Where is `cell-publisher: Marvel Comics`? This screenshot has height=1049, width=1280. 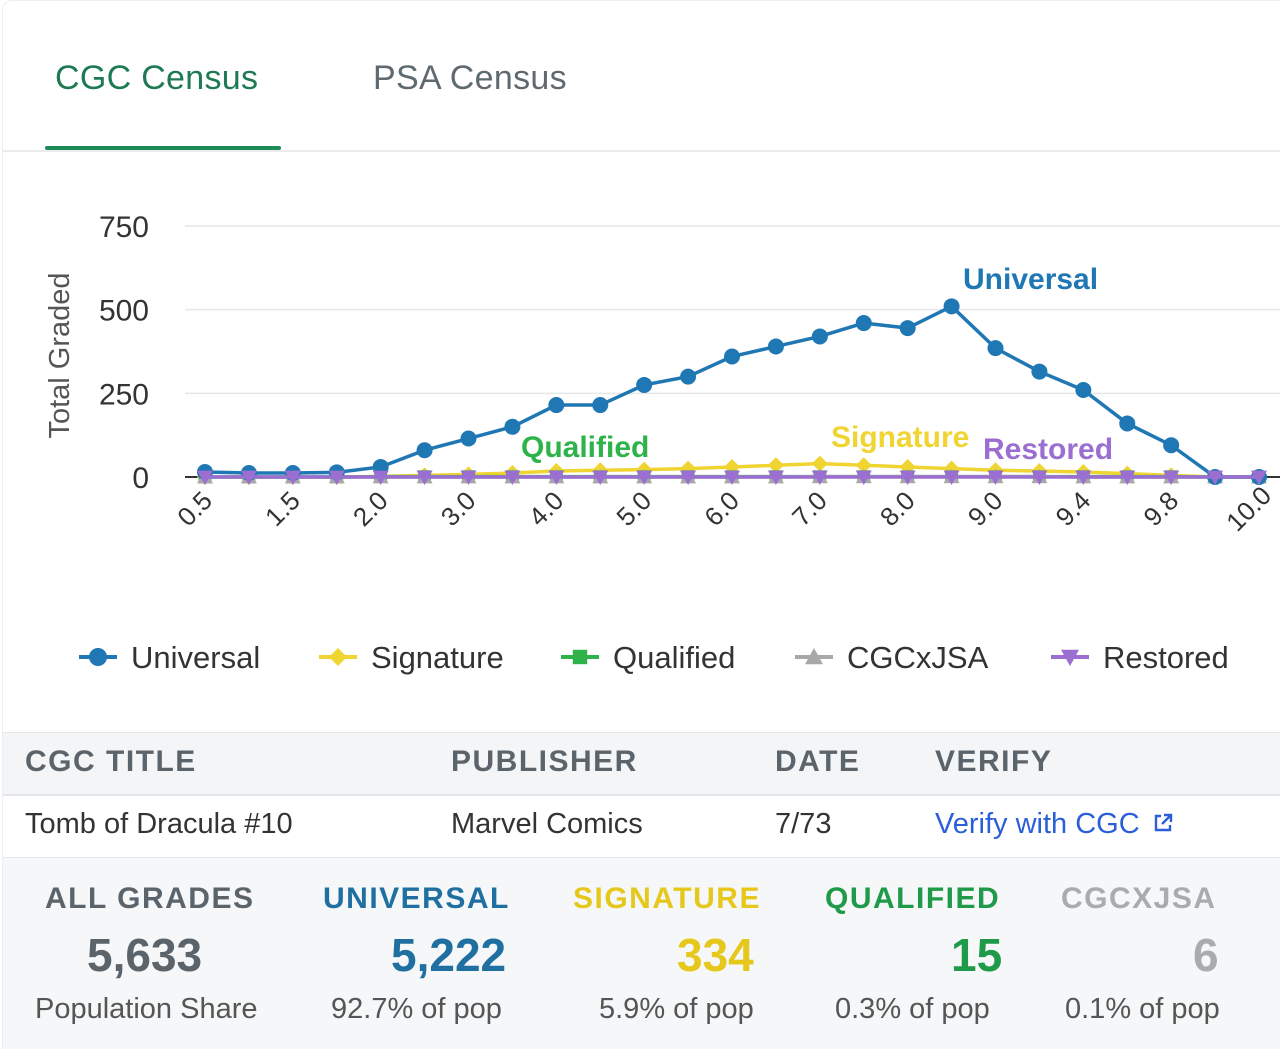 cell-publisher: Marvel Comics is located at coordinates (547, 824).